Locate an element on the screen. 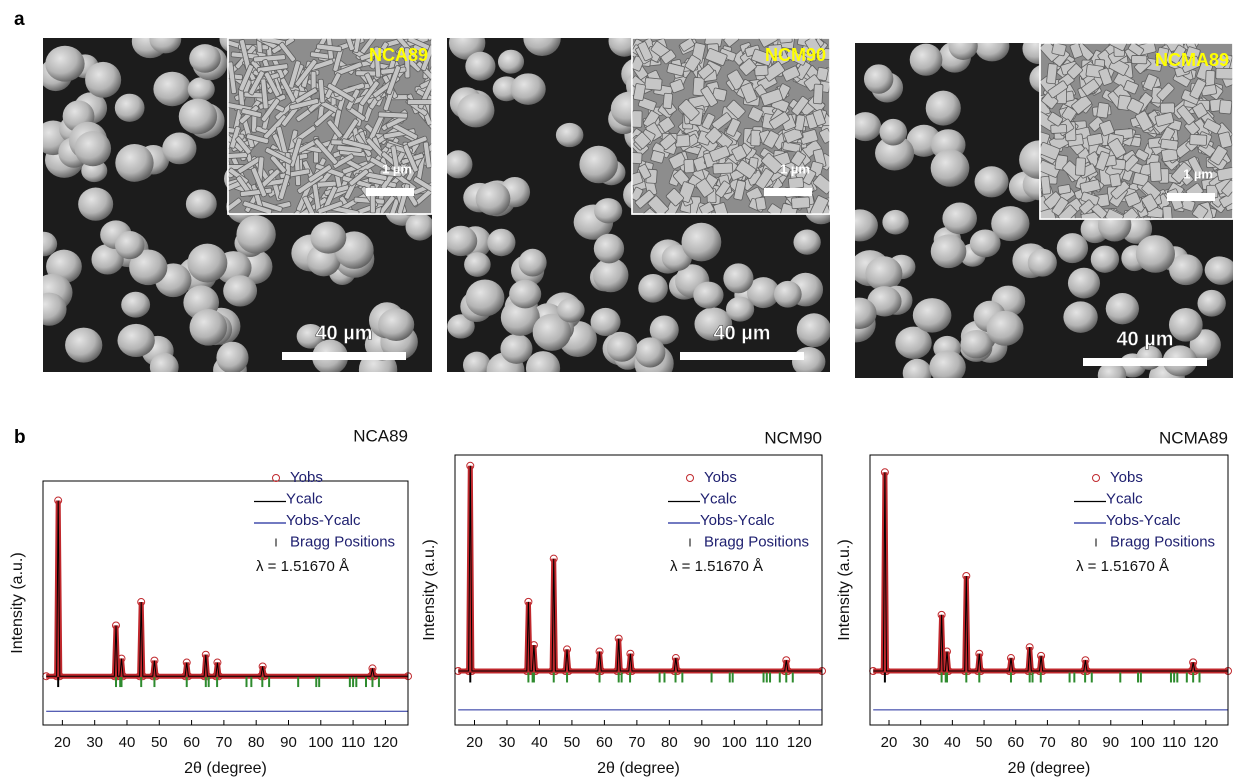 The height and width of the screenshot is (780, 1233). chart-title: NCM90 is located at coordinates (793, 437).